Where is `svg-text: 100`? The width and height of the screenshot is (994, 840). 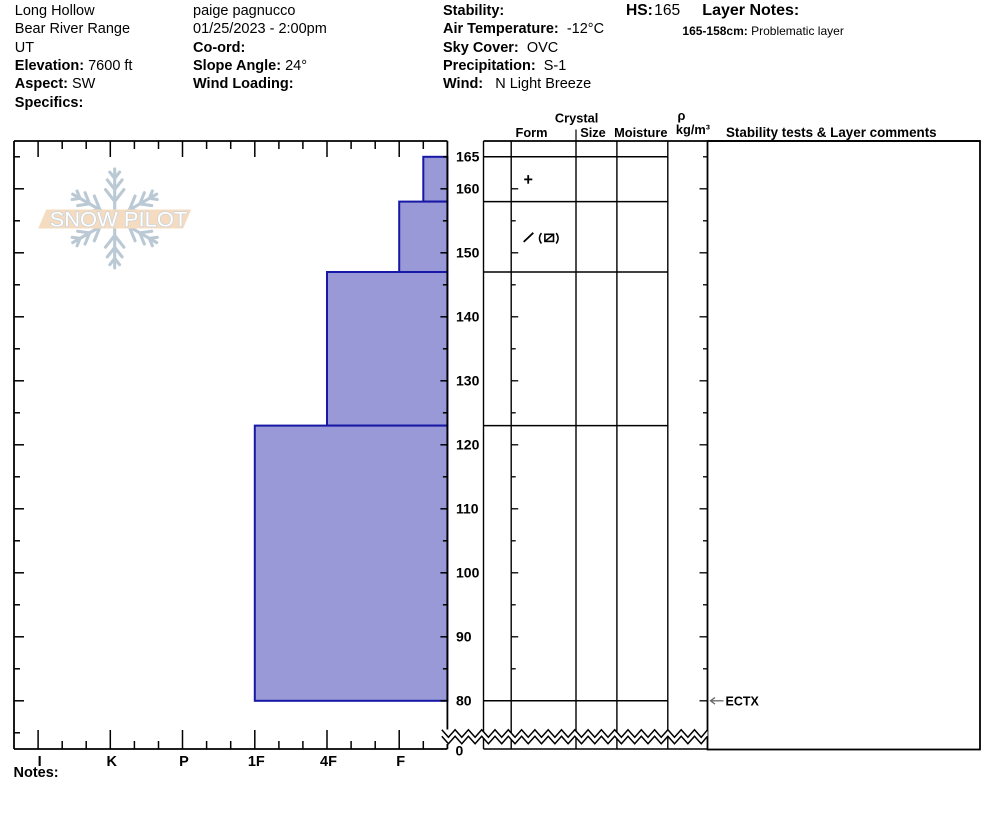
svg-text: 100 is located at coordinates (468, 573).